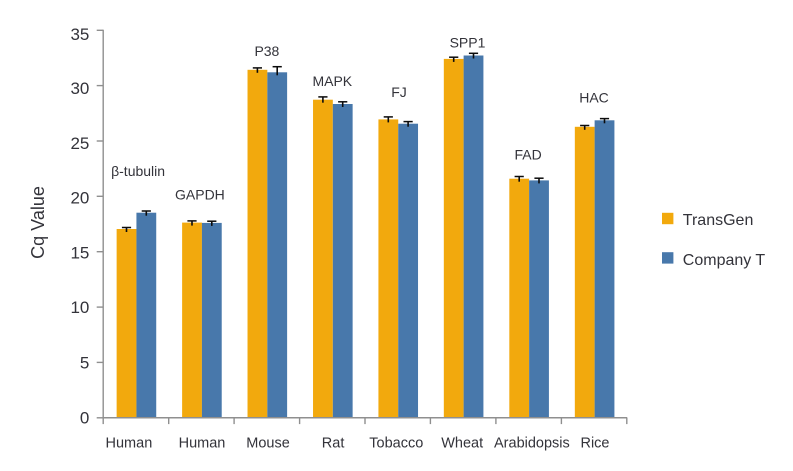  Describe the element at coordinates (594, 444) in the screenshot. I see `svg-text: Rice` at that location.